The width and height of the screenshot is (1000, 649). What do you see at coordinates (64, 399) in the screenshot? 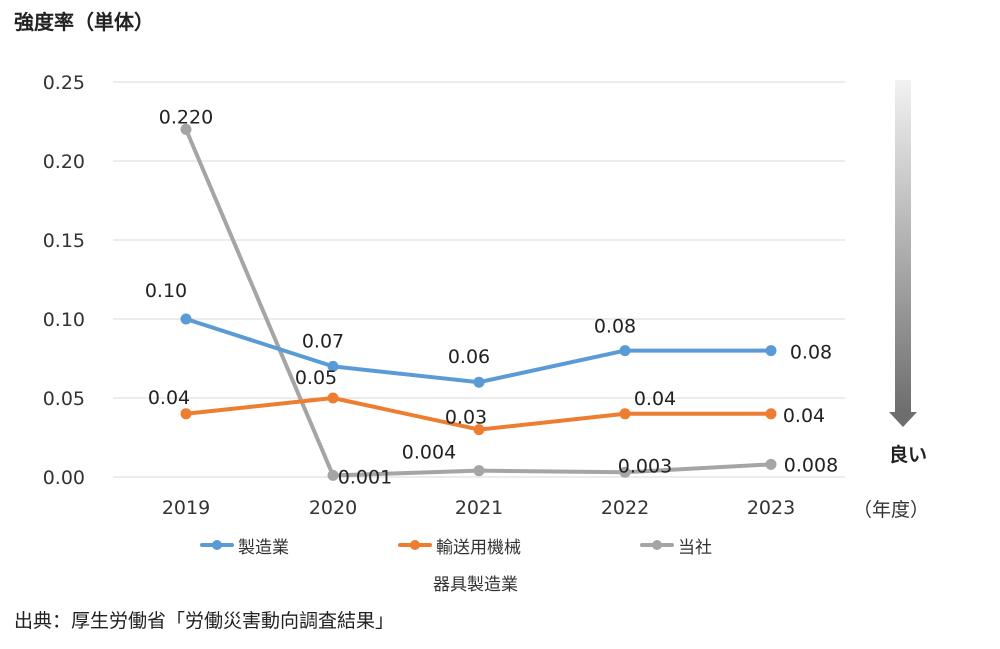
I see `y-tick-label: 0.05` at bounding box center [64, 399].